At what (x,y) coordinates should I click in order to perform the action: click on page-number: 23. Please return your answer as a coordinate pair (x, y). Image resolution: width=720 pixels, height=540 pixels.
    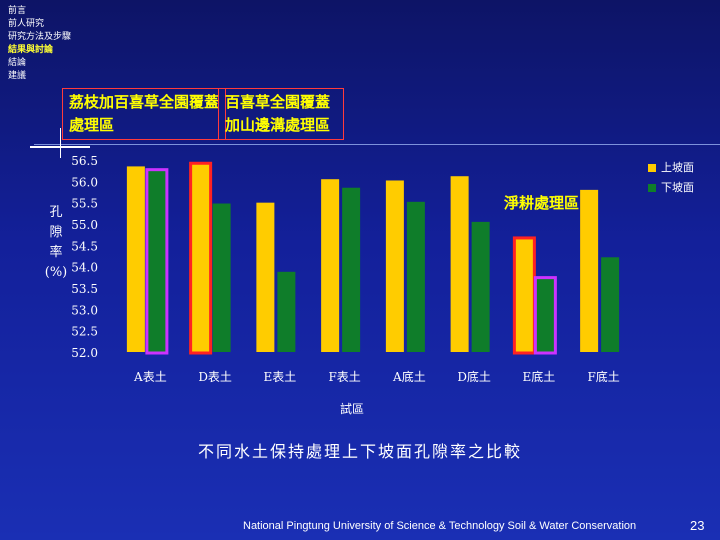
    Looking at the image, I should click on (697, 525).